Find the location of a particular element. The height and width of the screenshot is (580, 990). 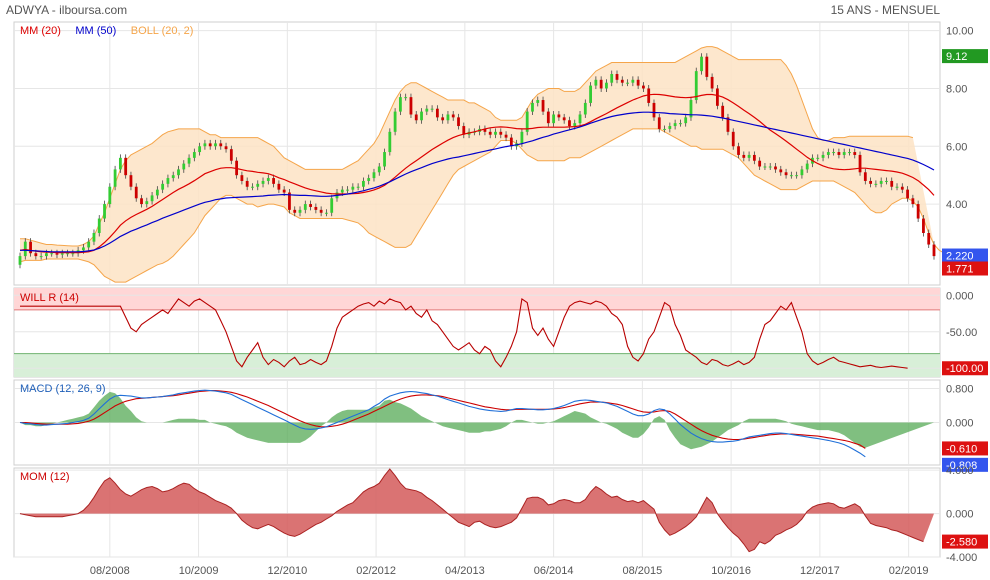

macd-label: MACD (12, 26, 9) is located at coordinates (63, 389).